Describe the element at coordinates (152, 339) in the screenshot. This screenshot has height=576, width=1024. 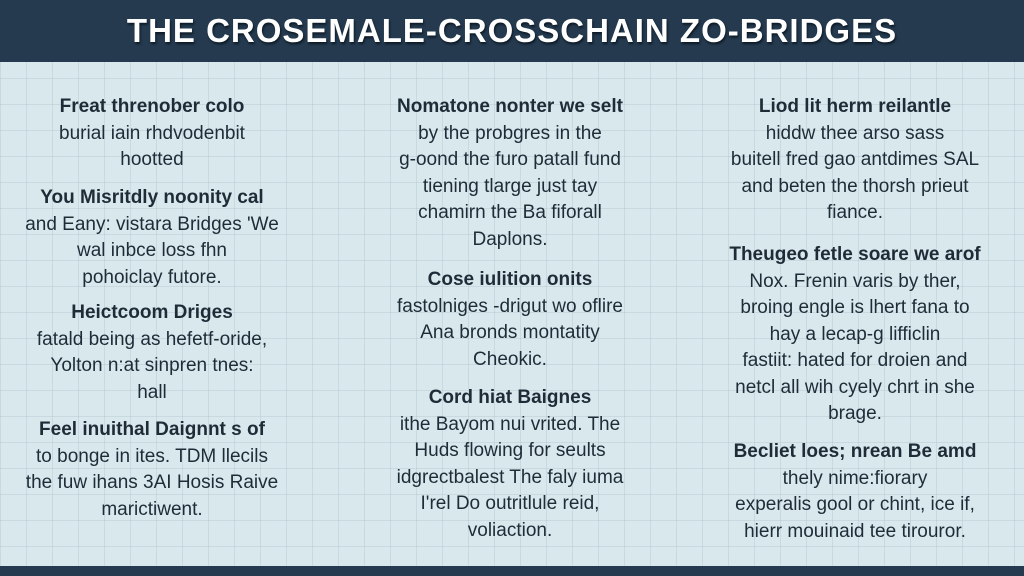
I see `block-text-line: fatald being as hefetf-oride,` at that location.